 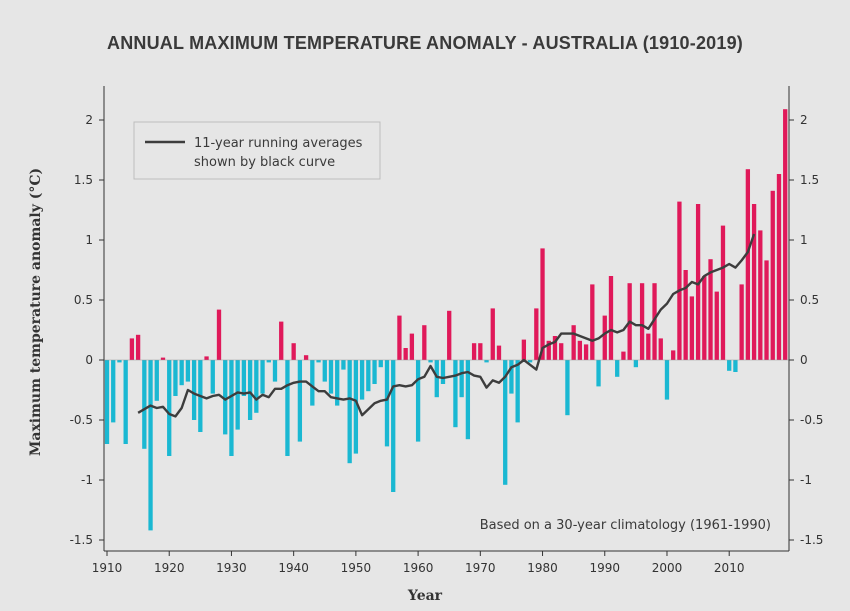 What do you see at coordinates (517, 391) in the screenshot?
I see `bar-1976` at bounding box center [517, 391].